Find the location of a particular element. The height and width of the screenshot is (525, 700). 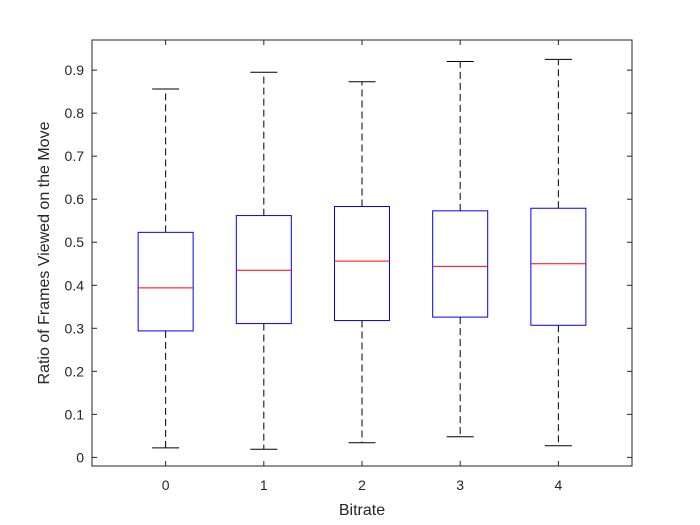

y-tick-label: 0.3 is located at coordinates (75, 328).